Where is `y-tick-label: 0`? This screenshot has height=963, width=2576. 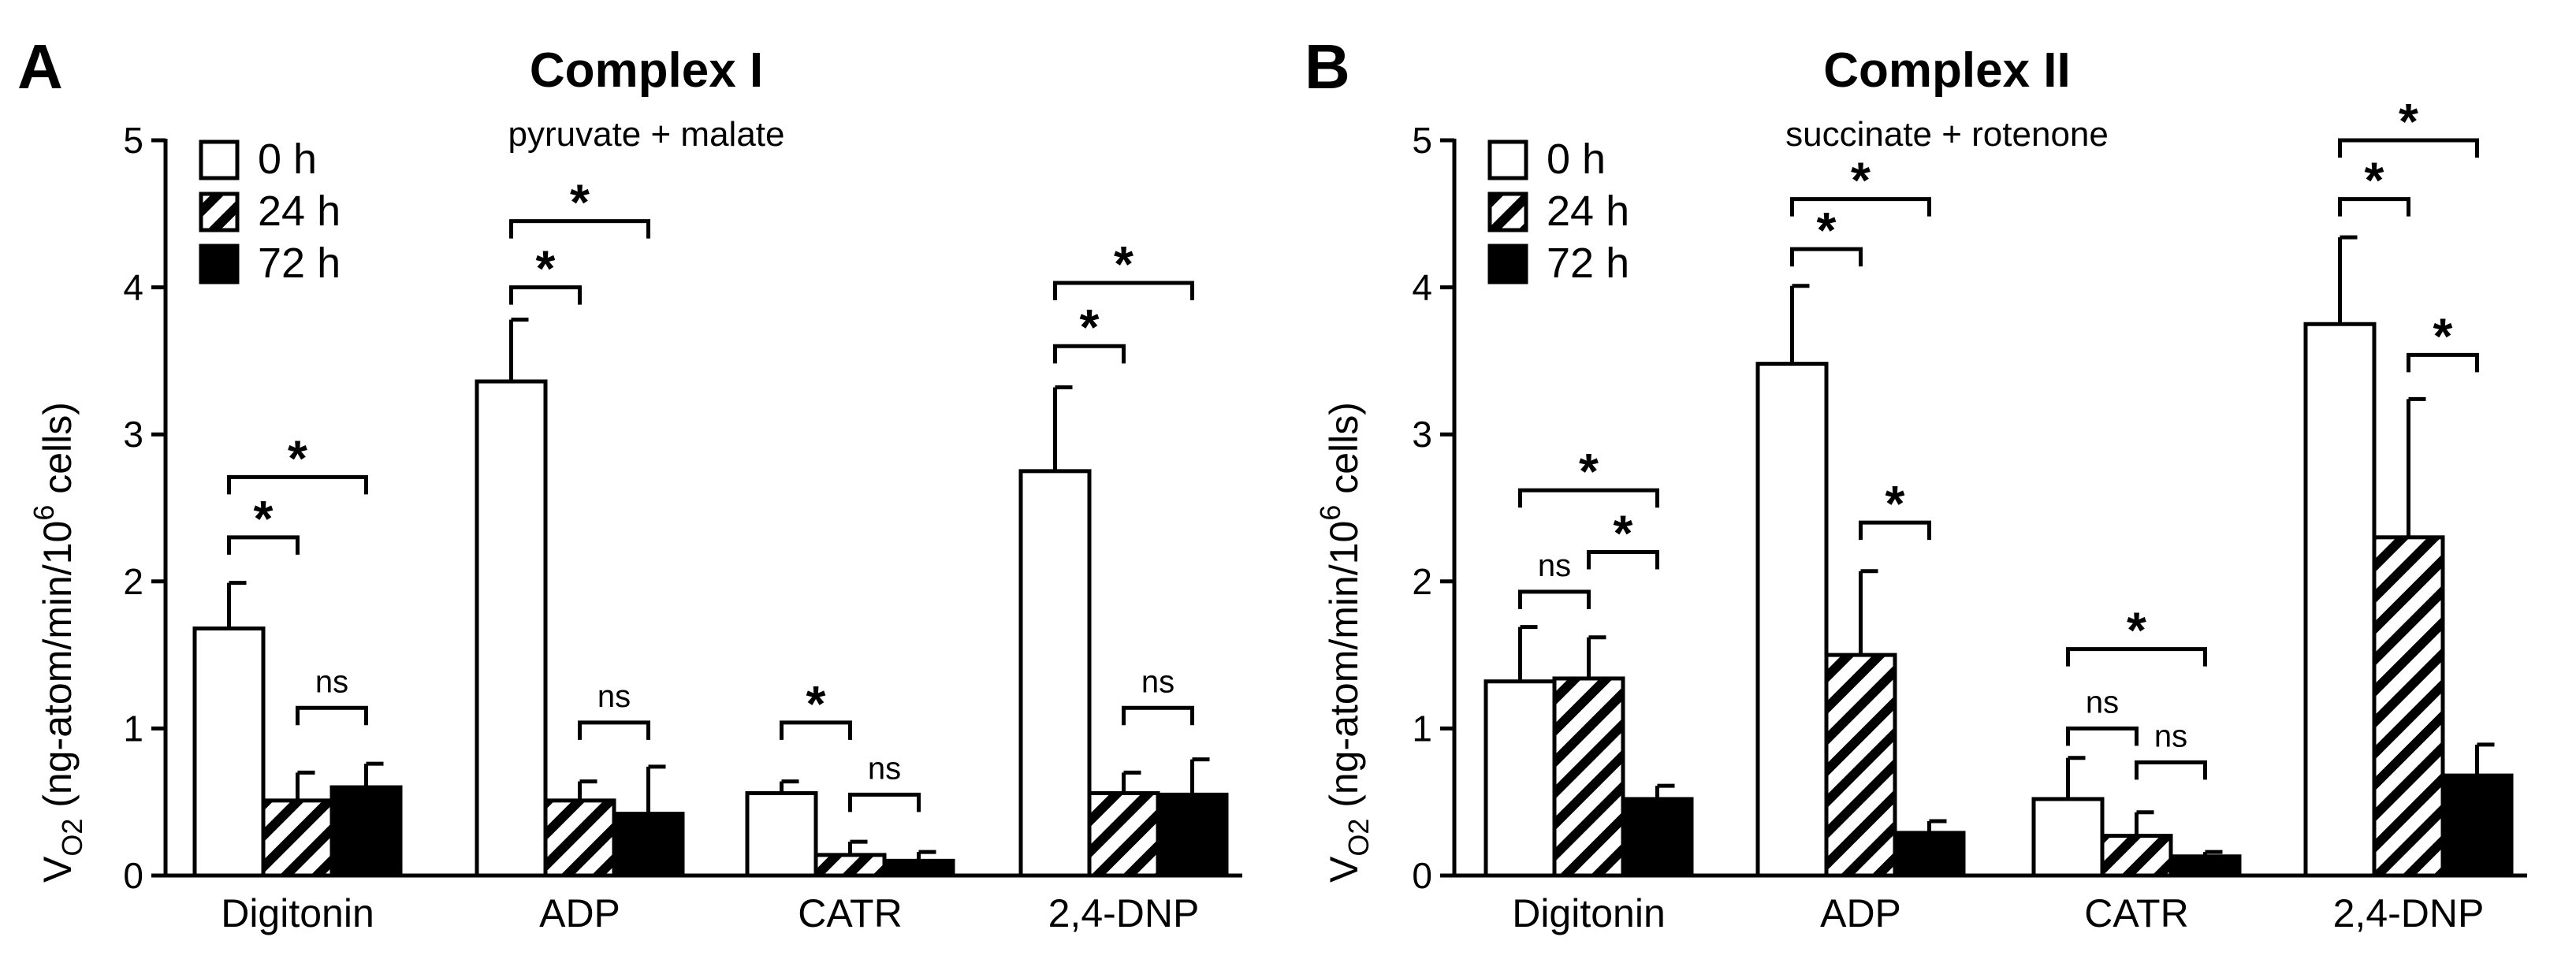
y-tick-label: 0 is located at coordinates (133, 875).